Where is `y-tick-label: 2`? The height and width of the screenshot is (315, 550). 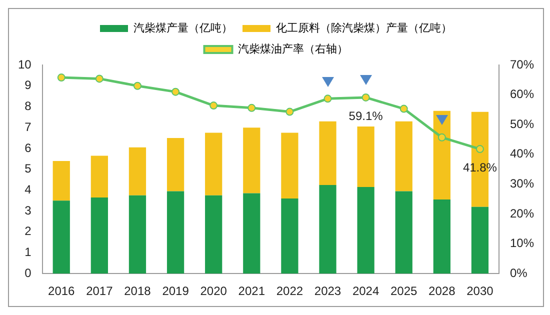
y-tick-label: 2 is located at coordinates (28, 231).